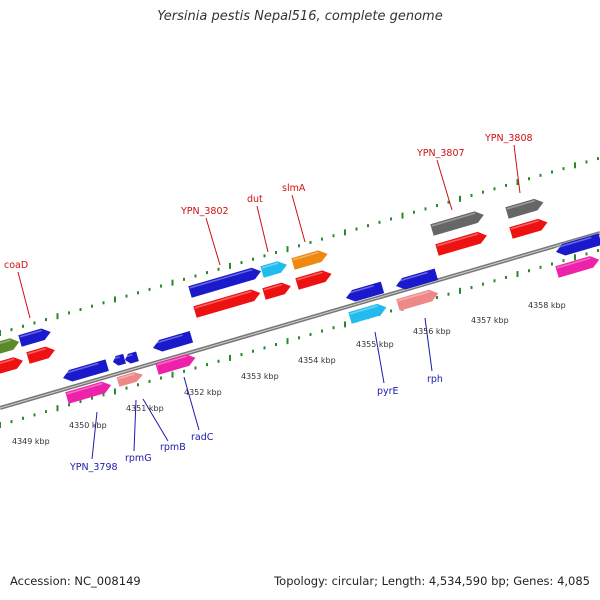 The width and height of the screenshot is (600, 600). Describe the element at coordinates (75, 581) in the screenshot. I see `accession-text: Accession: NC_008149` at that location.